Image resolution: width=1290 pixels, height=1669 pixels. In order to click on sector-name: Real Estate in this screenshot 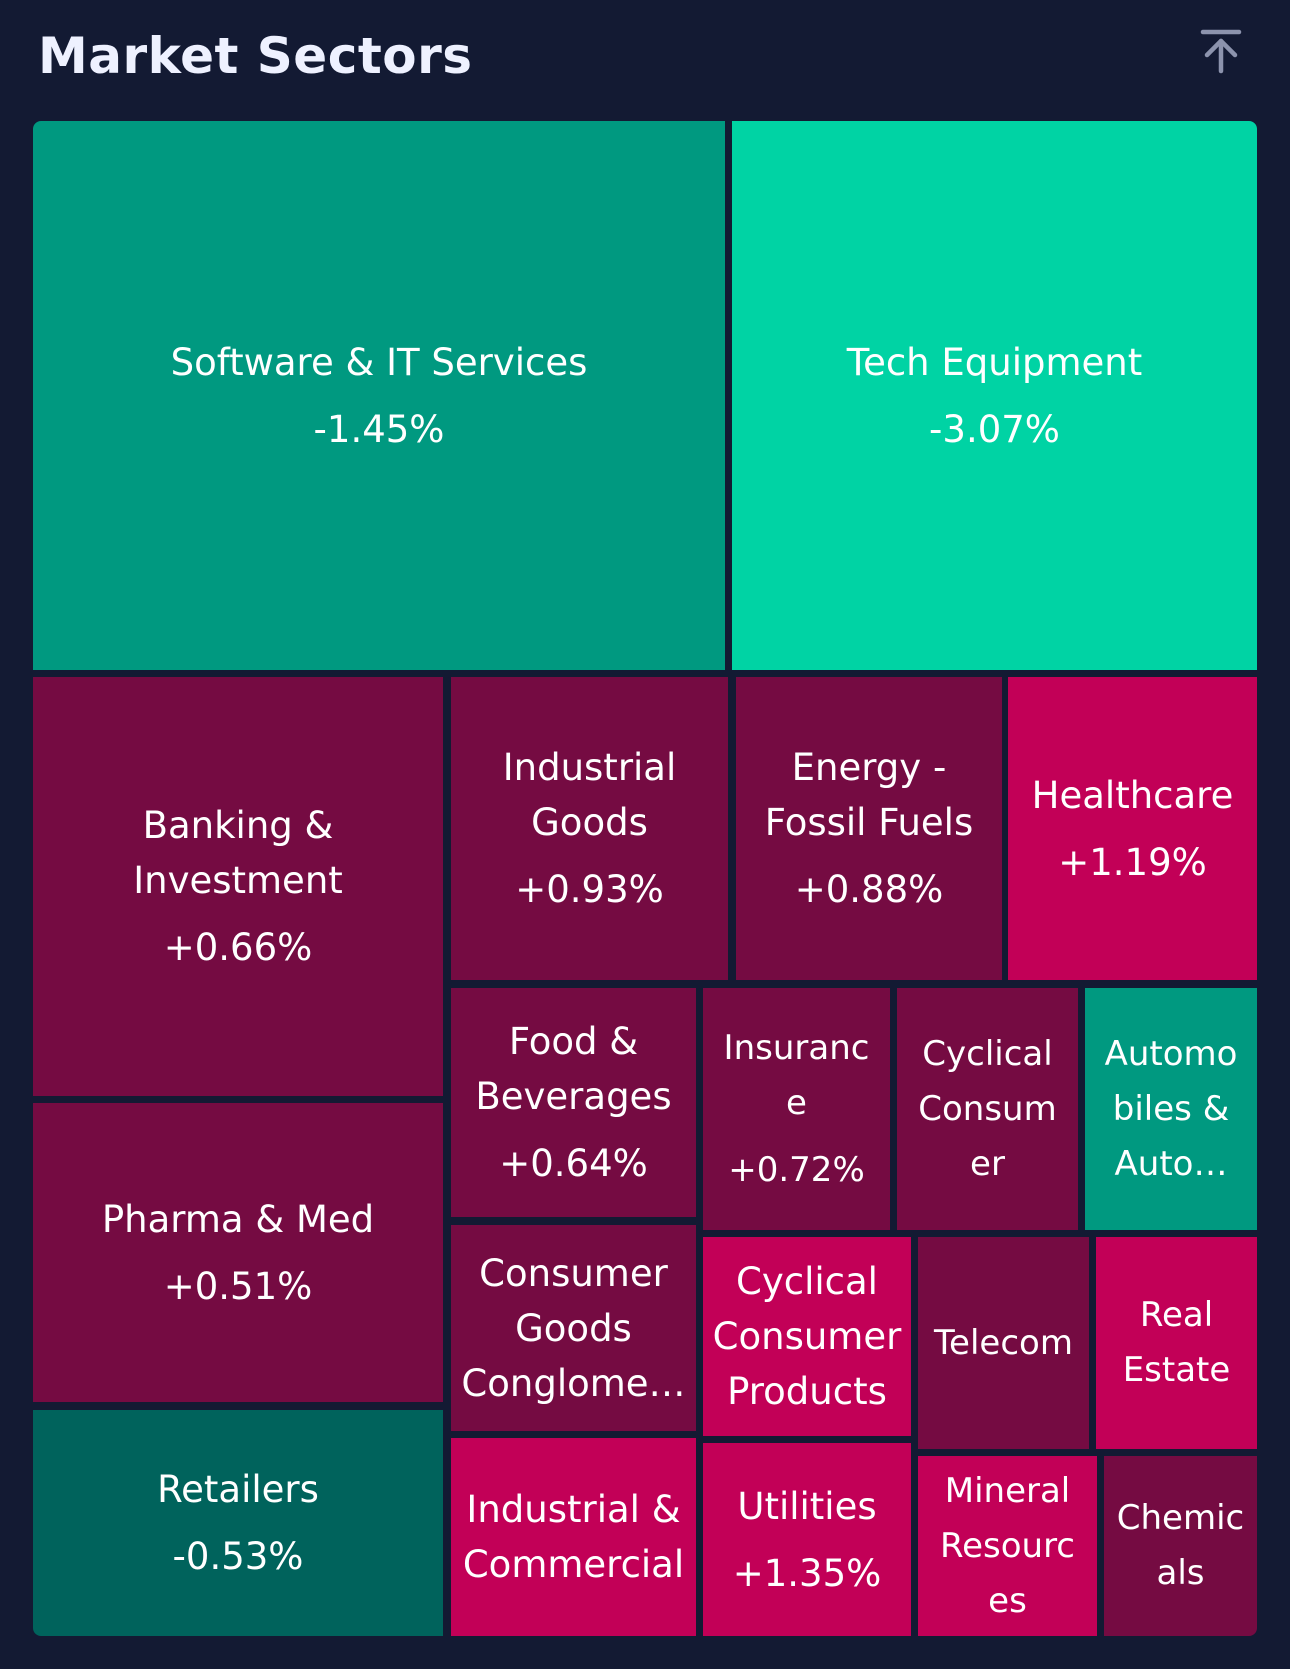, I will do `click(1176, 1342)`.